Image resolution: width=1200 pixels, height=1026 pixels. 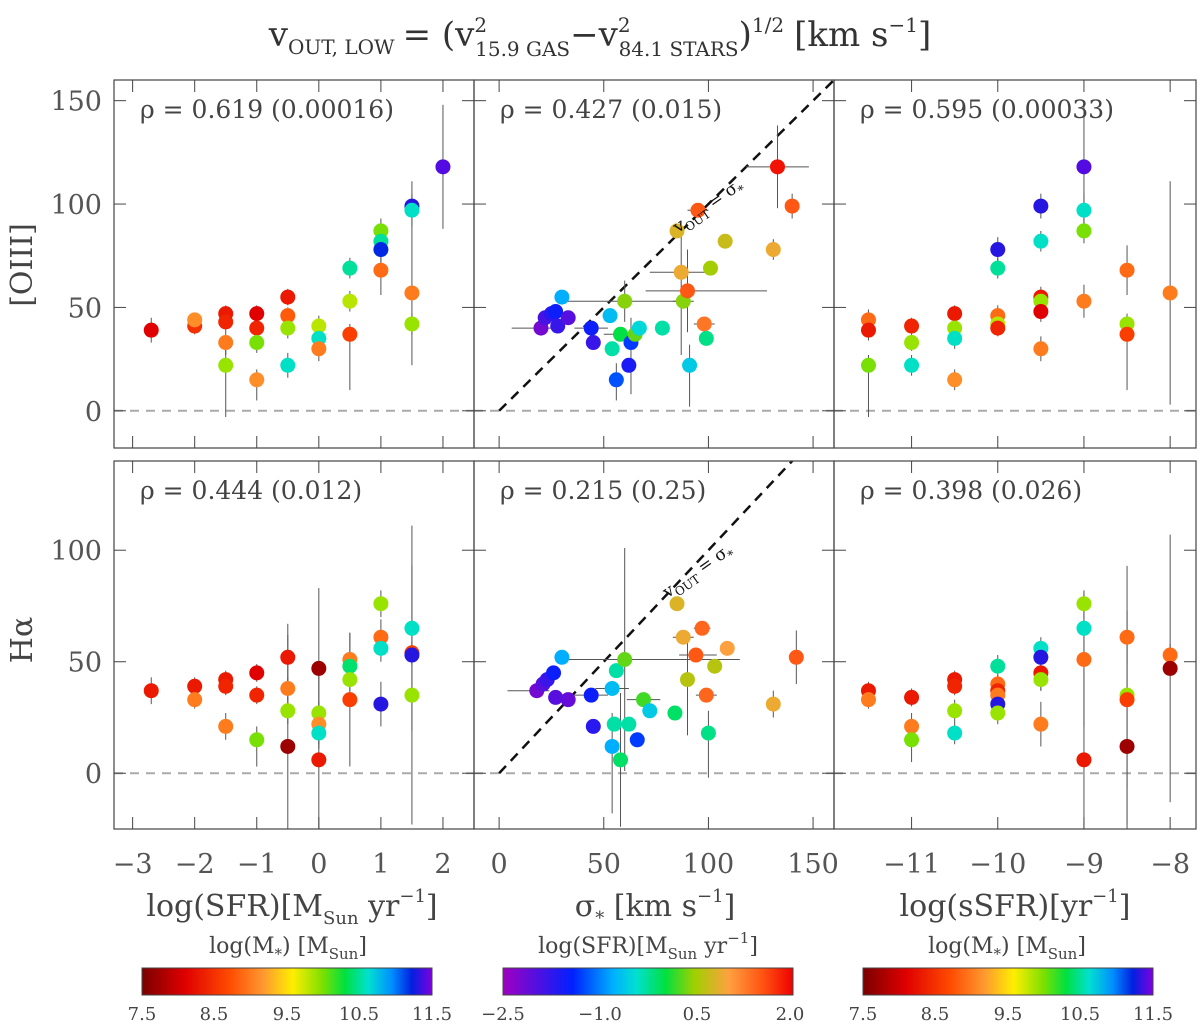 What do you see at coordinates (195, 864) in the screenshot?
I see `x-tick-label: −2` at bounding box center [195, 864].